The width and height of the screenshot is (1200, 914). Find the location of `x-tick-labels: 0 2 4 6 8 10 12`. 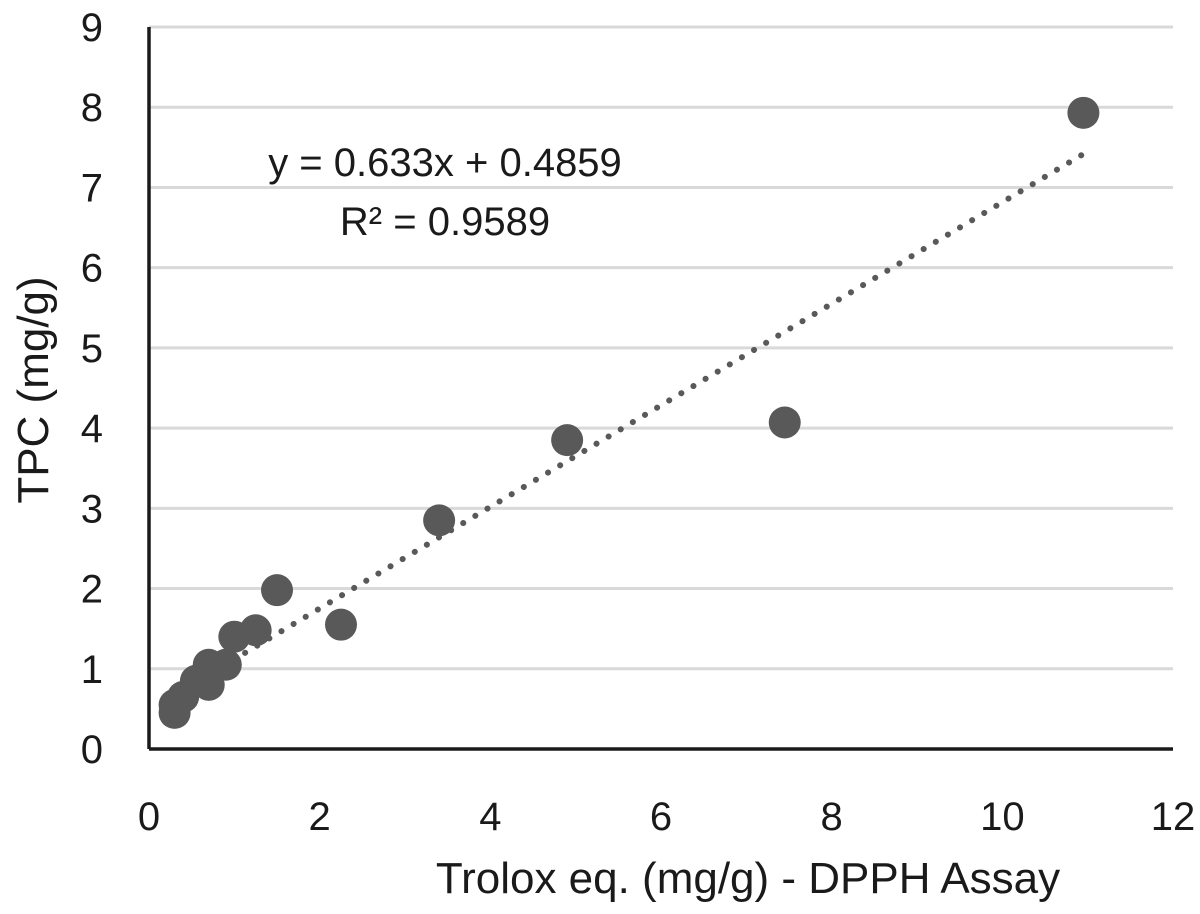

x-tick-labels: 0 2 4 6 8 10 12 is located at coordinates (666, 817).